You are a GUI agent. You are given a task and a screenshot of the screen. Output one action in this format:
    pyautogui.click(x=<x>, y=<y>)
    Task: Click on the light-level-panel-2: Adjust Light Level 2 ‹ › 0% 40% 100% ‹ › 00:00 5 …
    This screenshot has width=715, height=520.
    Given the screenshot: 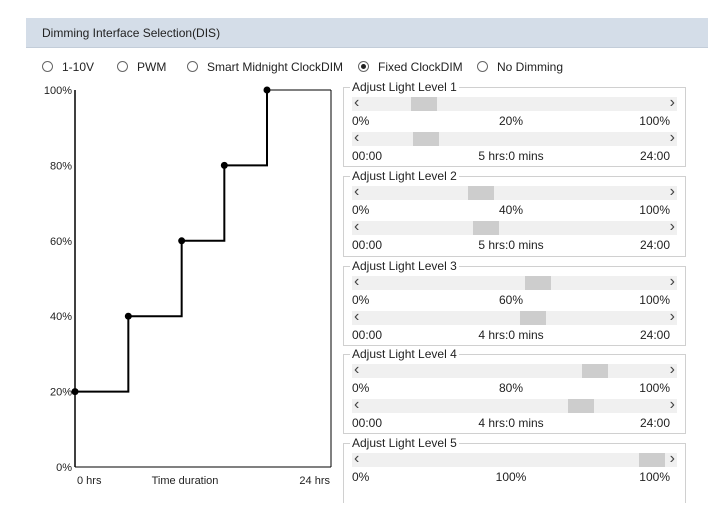 What is the action you would take?
    pyautogui.click(x=514, y=213)
    